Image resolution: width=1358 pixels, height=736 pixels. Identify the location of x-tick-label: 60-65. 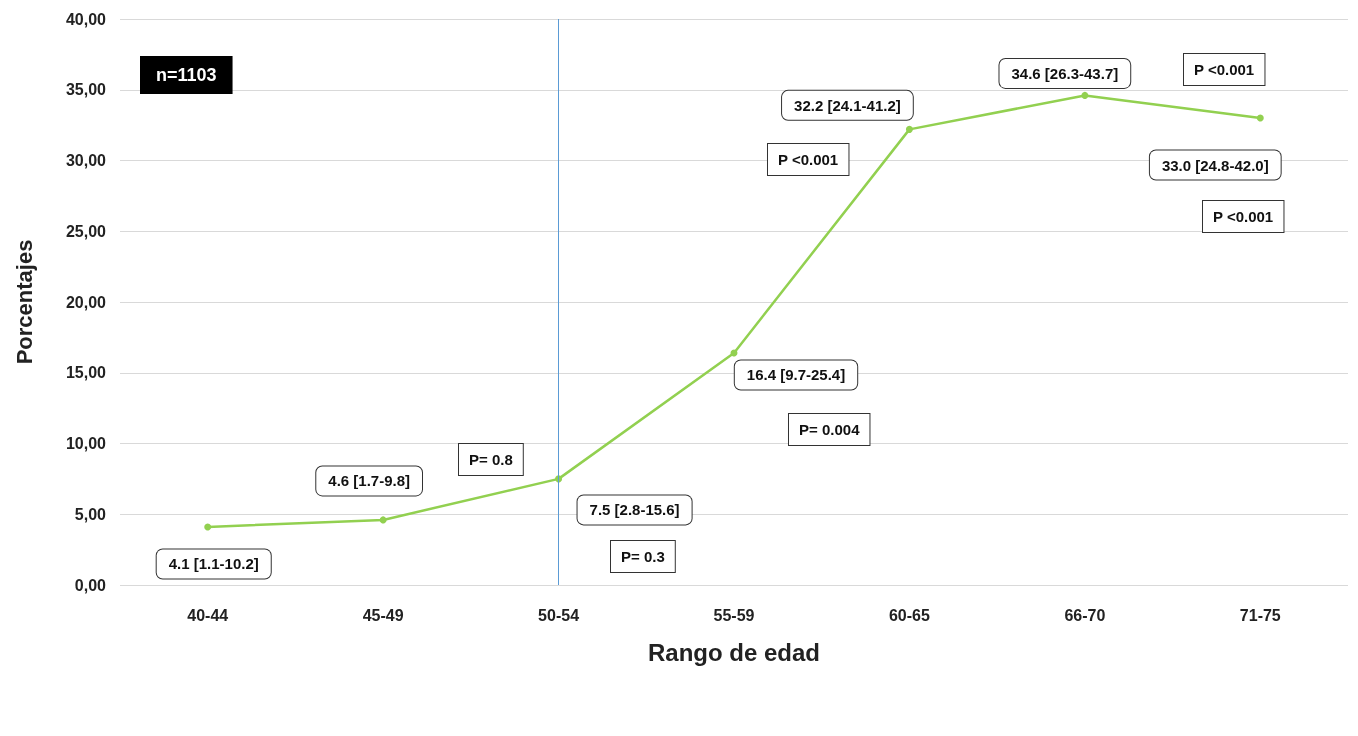
(909, 615).